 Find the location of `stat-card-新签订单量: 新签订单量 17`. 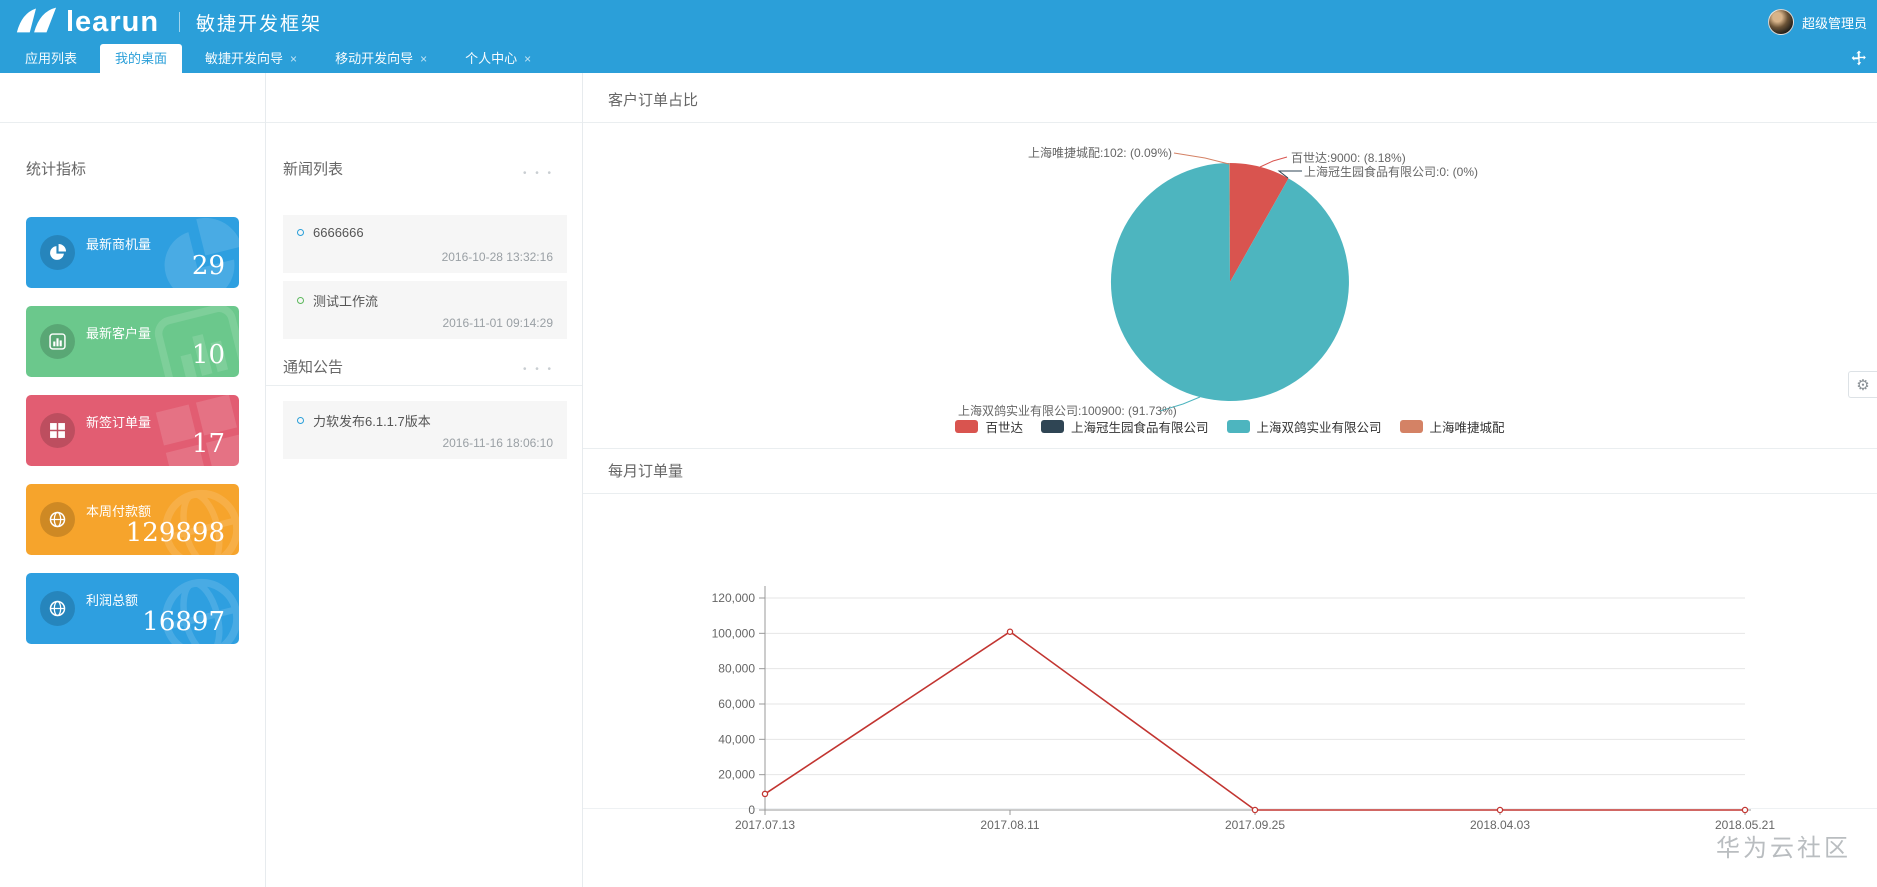

stat-card-新签订单量: 新签订单量 17 is located at coordinates (132, 430).